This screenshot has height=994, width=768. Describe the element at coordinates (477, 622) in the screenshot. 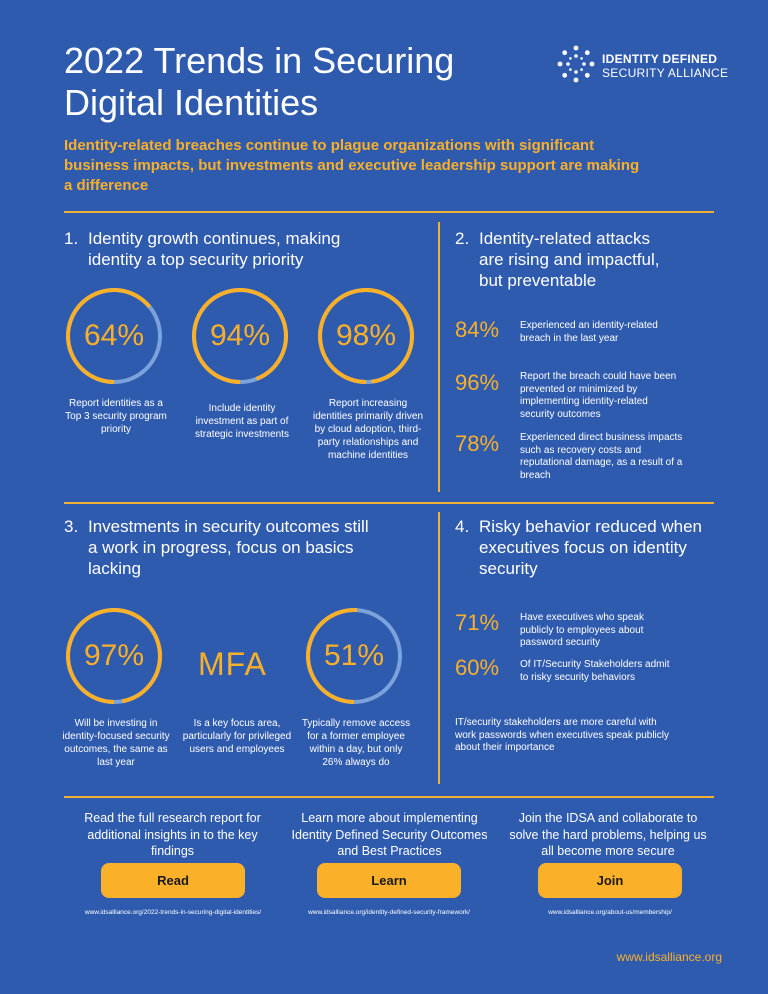

I see `stat-value: 71%` at that location.